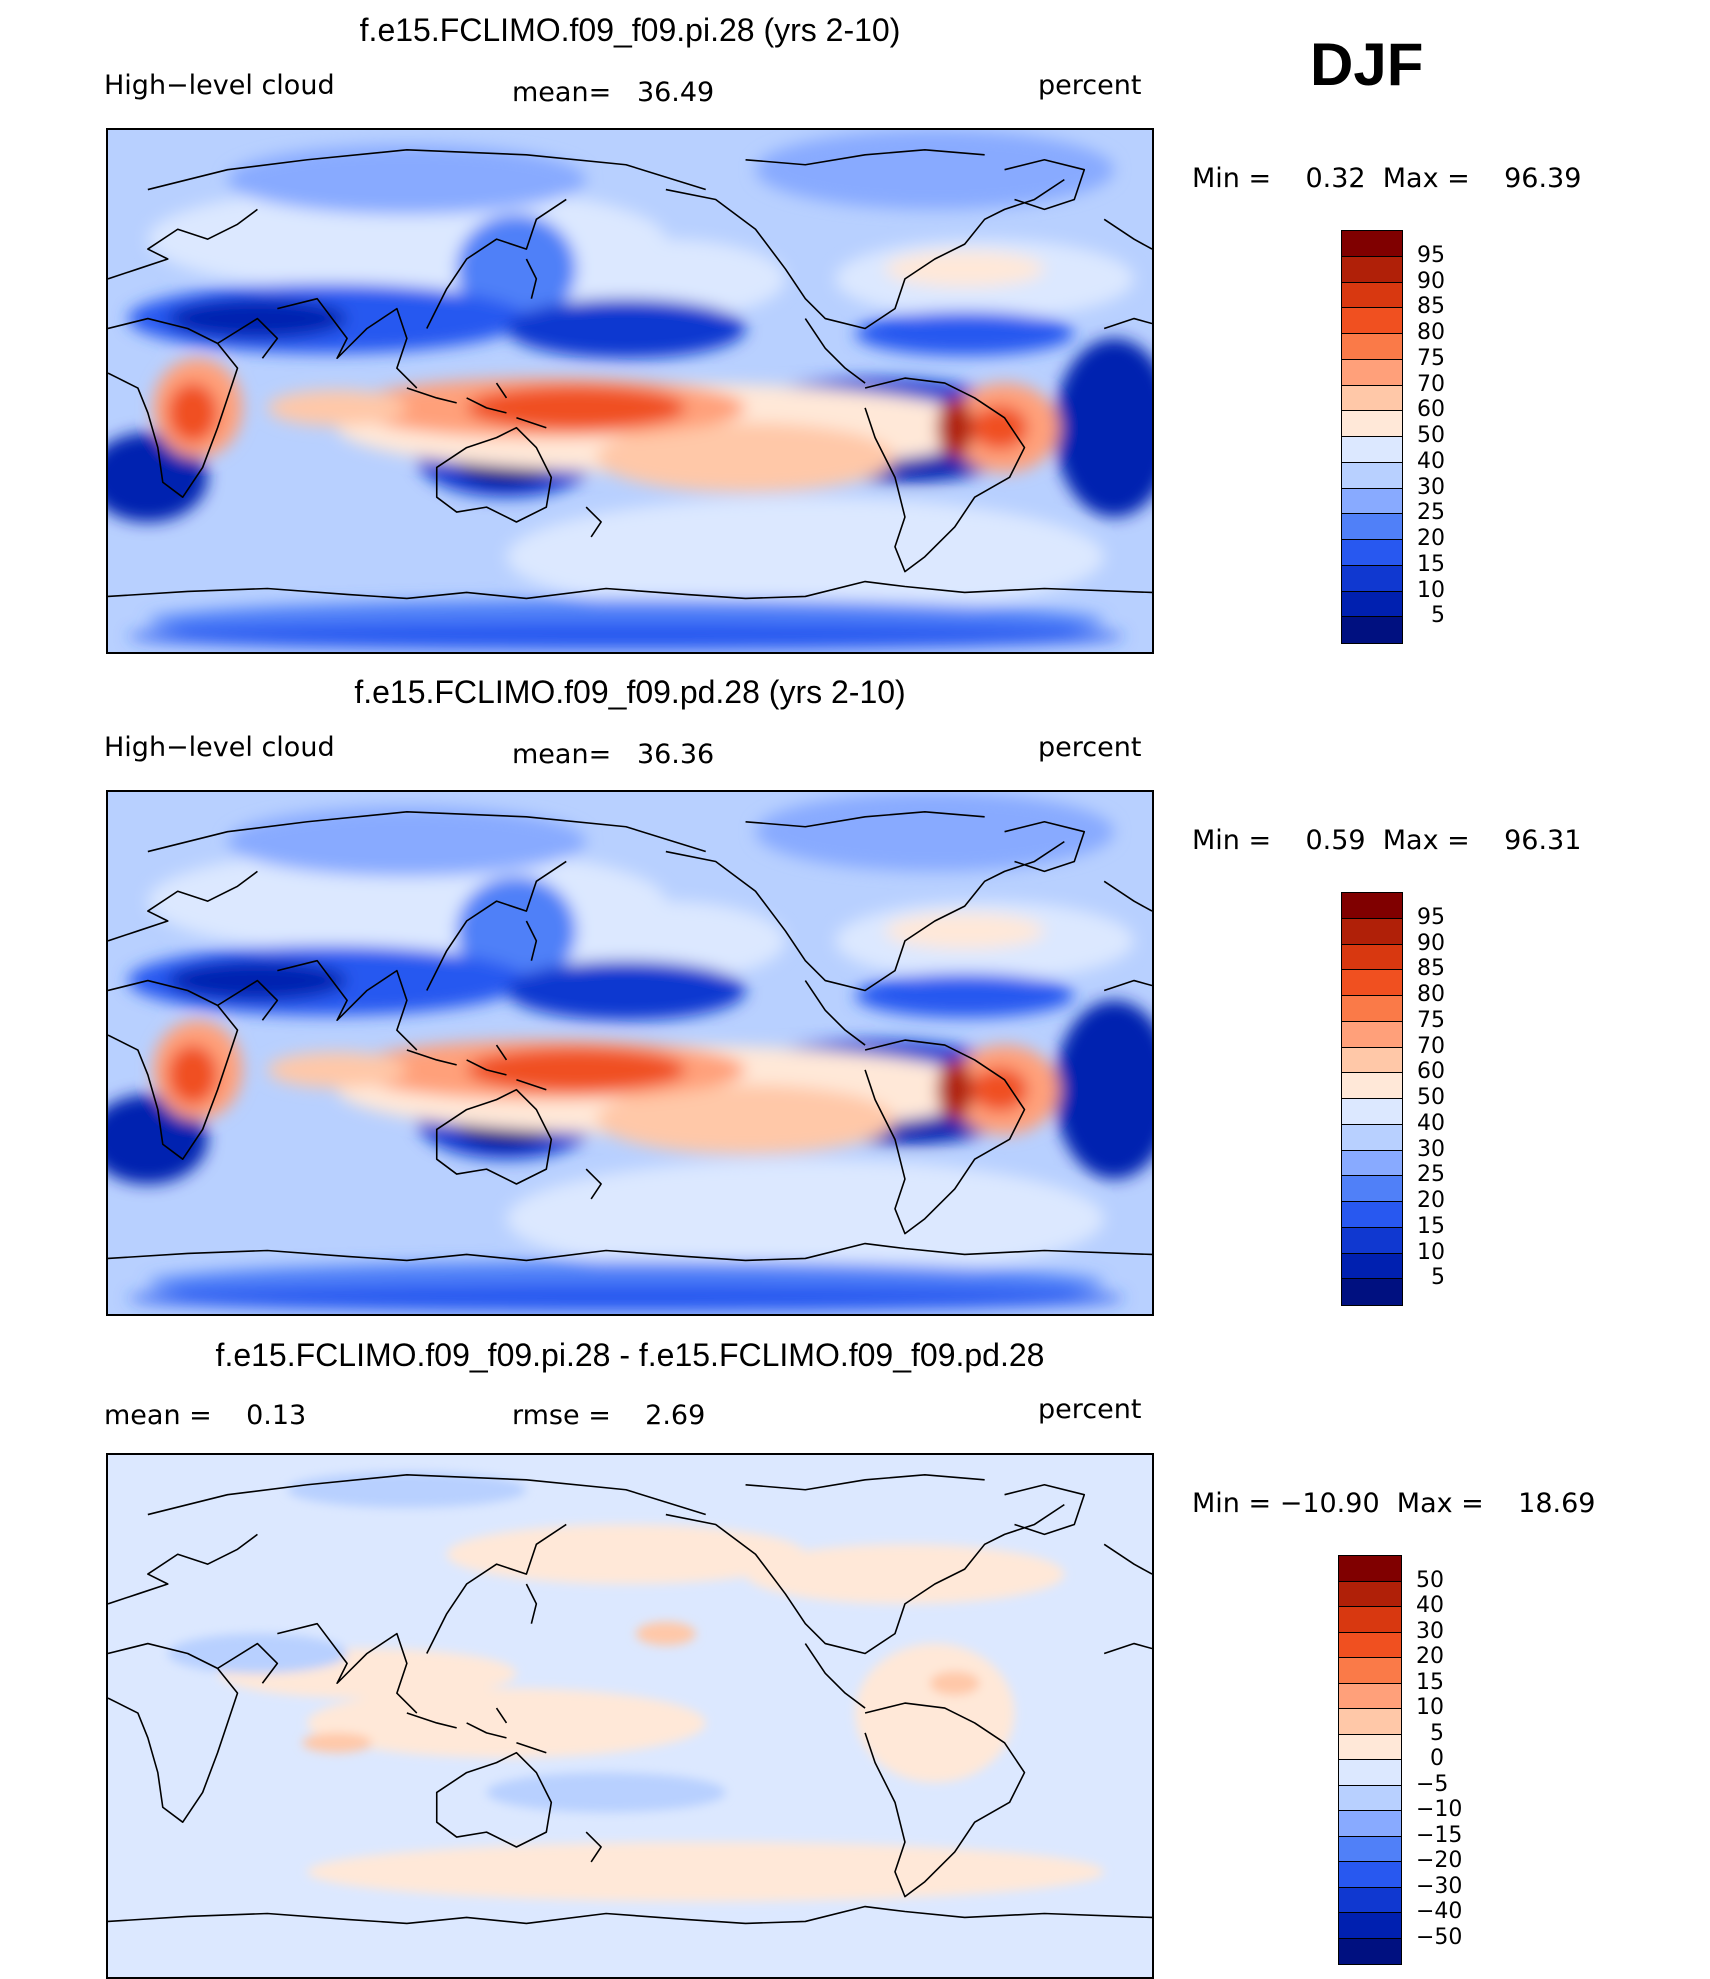 The height and width of the screenshot is (1979, 1710). I want to click on panel-2-minmax: Min = 0.59 Max = 96.31, so click(1387, 840).